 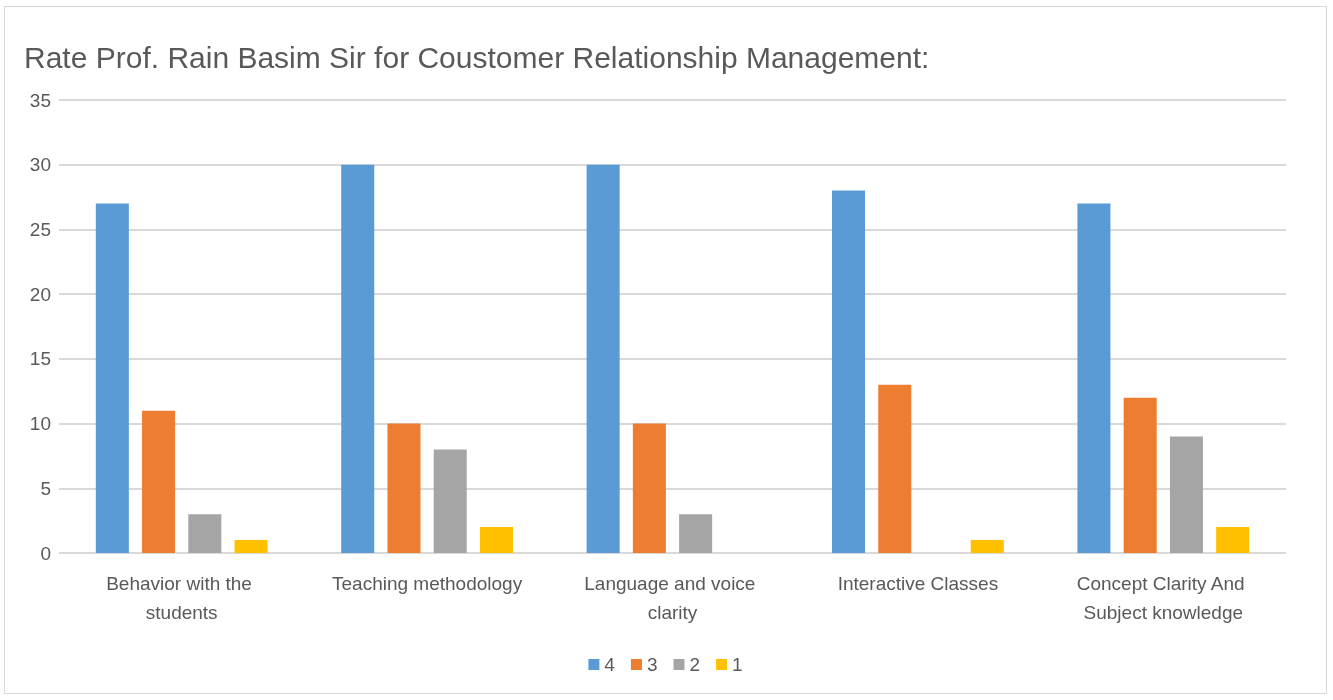 What do you see at coordinates (40, 359) in the screenshot?
I see `y-tick-label: 15` at bounding box center [40, 359].